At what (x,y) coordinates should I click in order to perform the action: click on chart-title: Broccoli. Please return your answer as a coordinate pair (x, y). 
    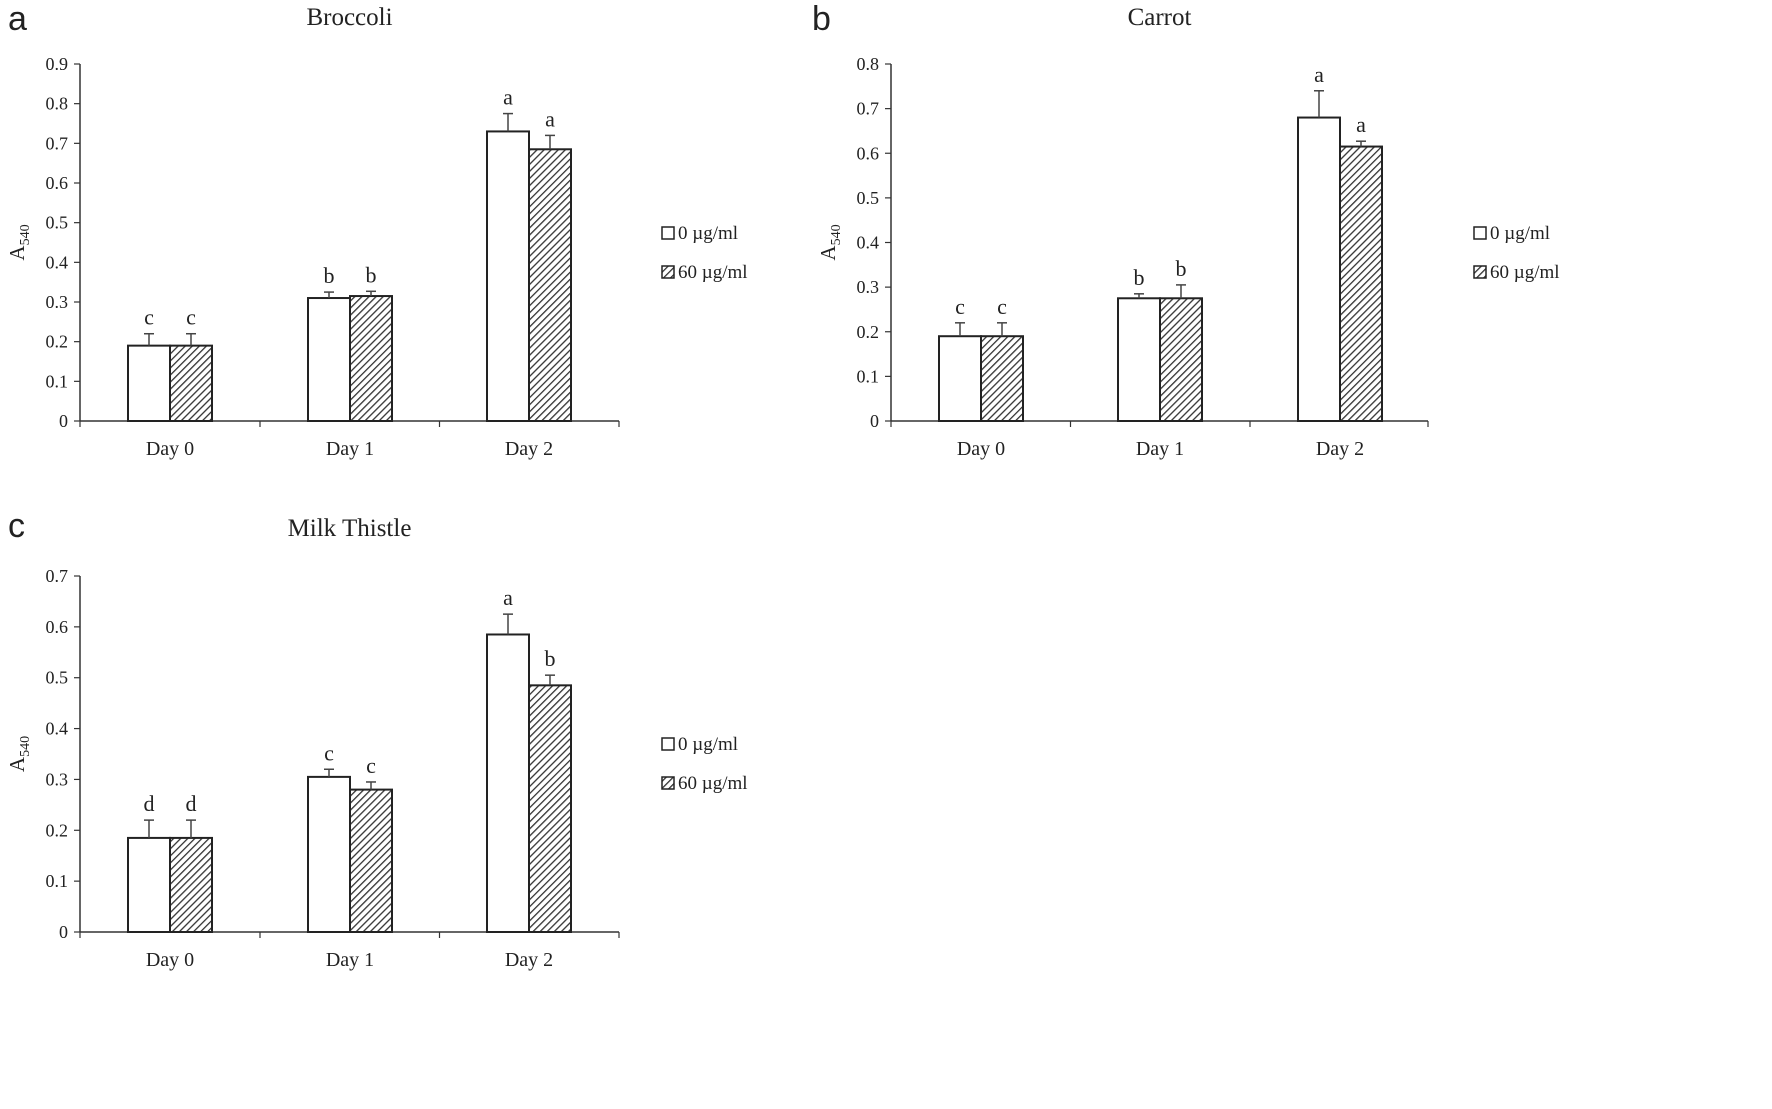
    Looking at the image, I should click on (349, 17).